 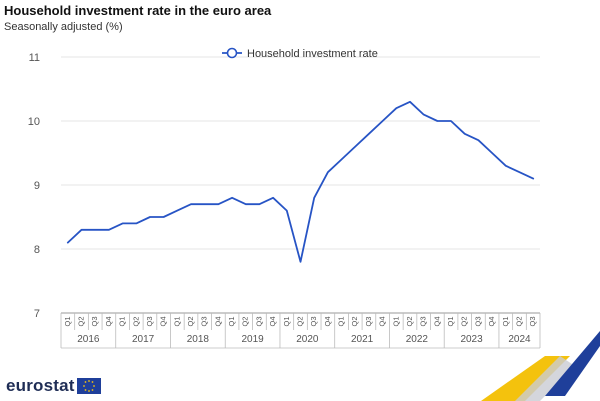 I want to click on x-tick-label-year: 2021, so click(x=362, y=339).